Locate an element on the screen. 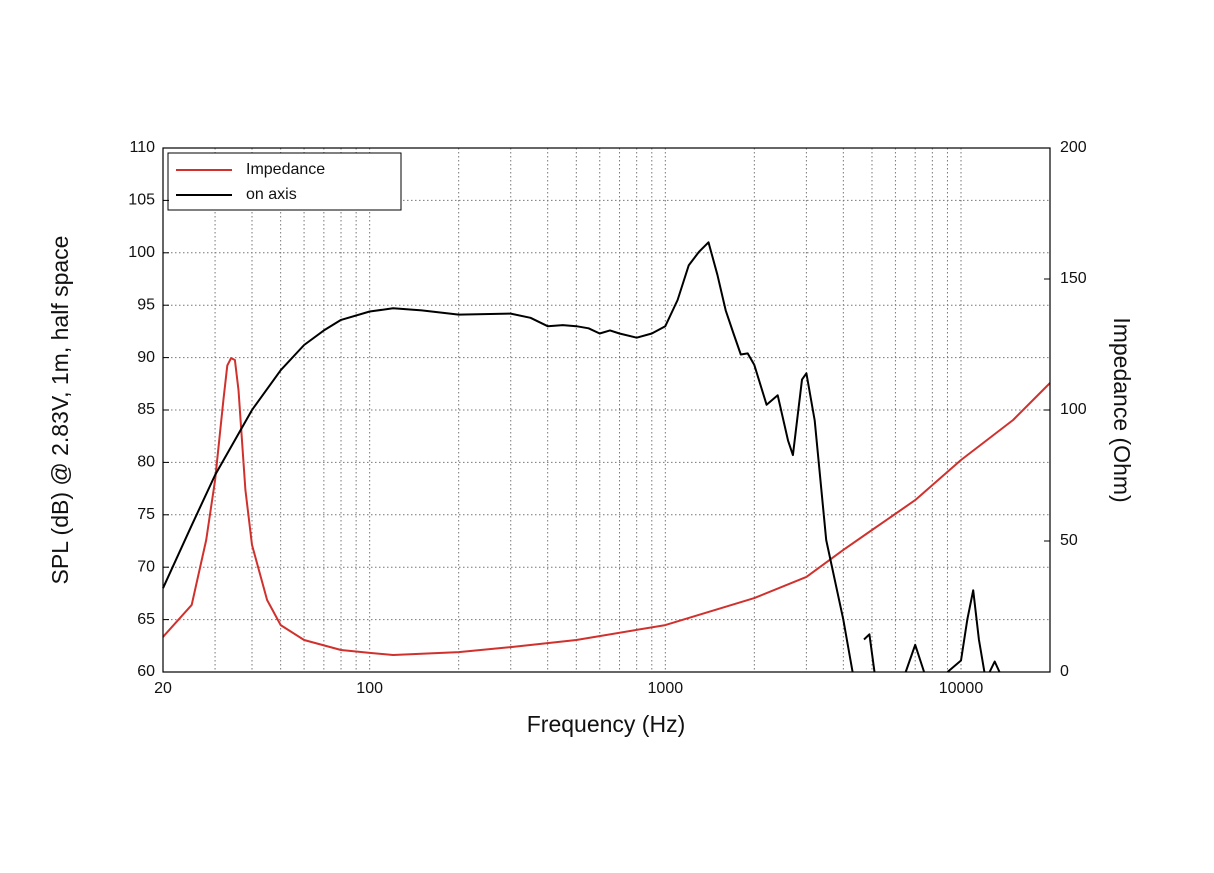 The width and height of the screenshot is (1214, 873). legend: Impedance on axis is located at coordinates (284, 181).